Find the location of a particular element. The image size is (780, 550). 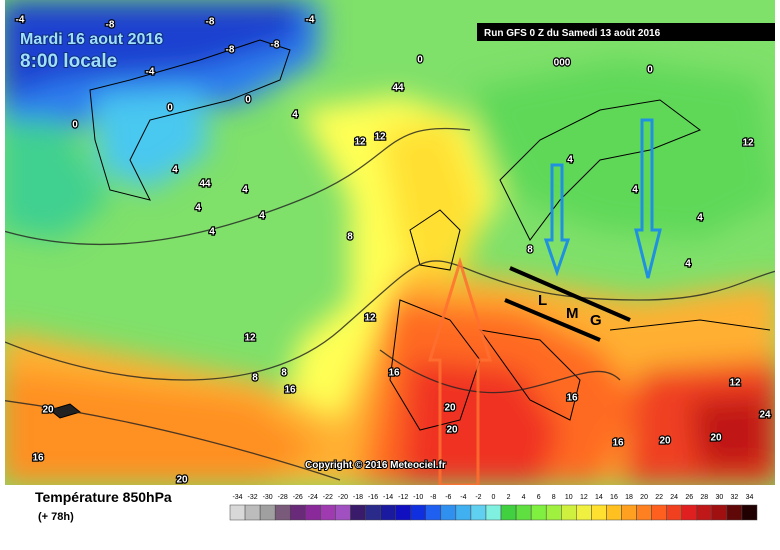

front-line is located at coordinates (570, 294).